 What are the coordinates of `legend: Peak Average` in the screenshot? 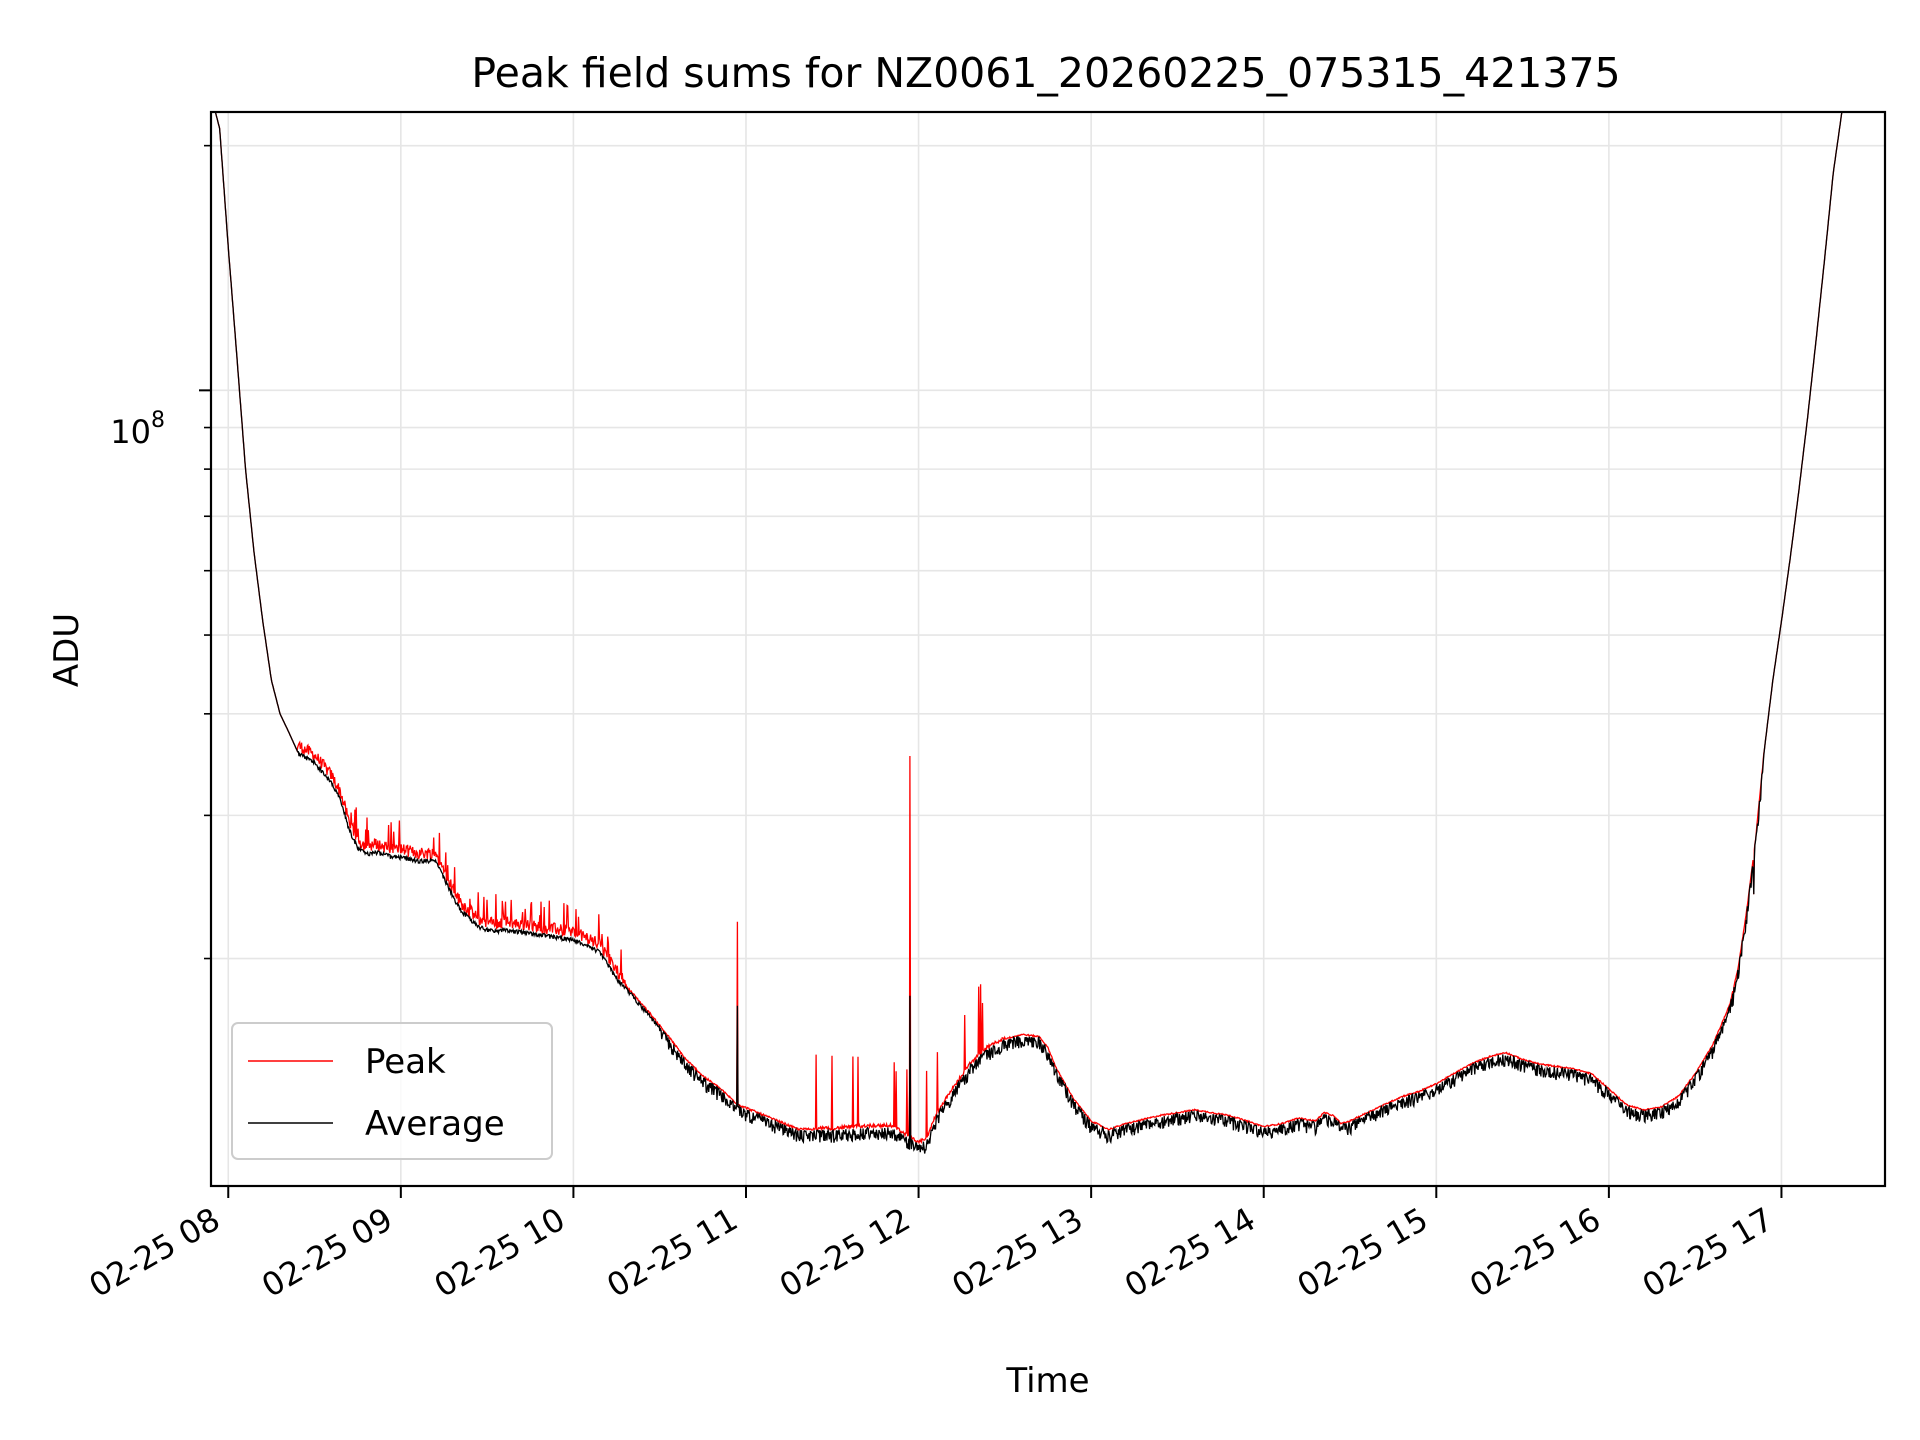 It's located at (392, 1091).